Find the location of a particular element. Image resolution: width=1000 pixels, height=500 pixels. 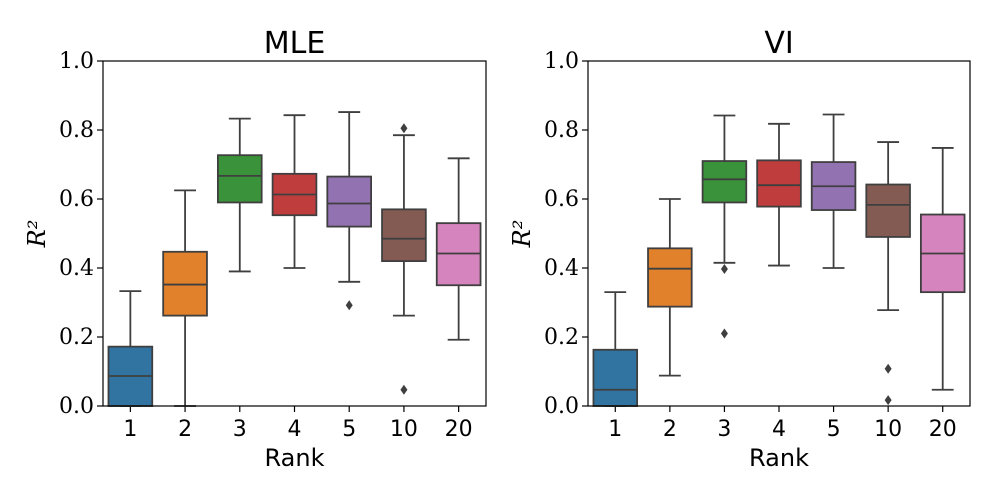

chart-title: VI is located at coordinates (778, 43).